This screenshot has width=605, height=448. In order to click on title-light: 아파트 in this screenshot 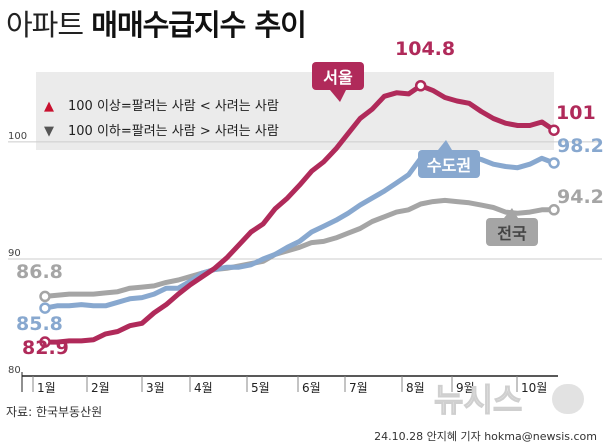, I will do `click(45, 25)`.